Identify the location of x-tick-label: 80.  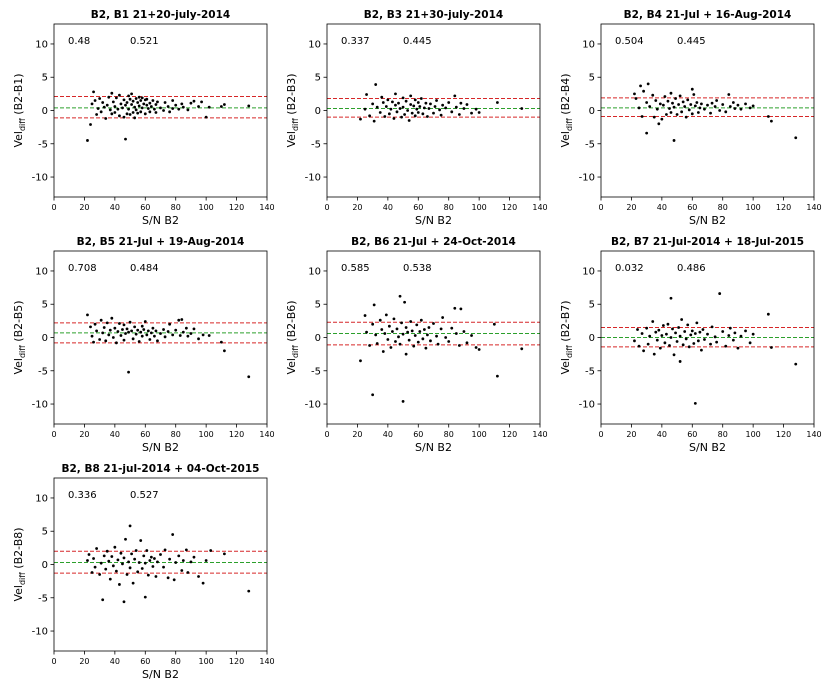
(176, 661).